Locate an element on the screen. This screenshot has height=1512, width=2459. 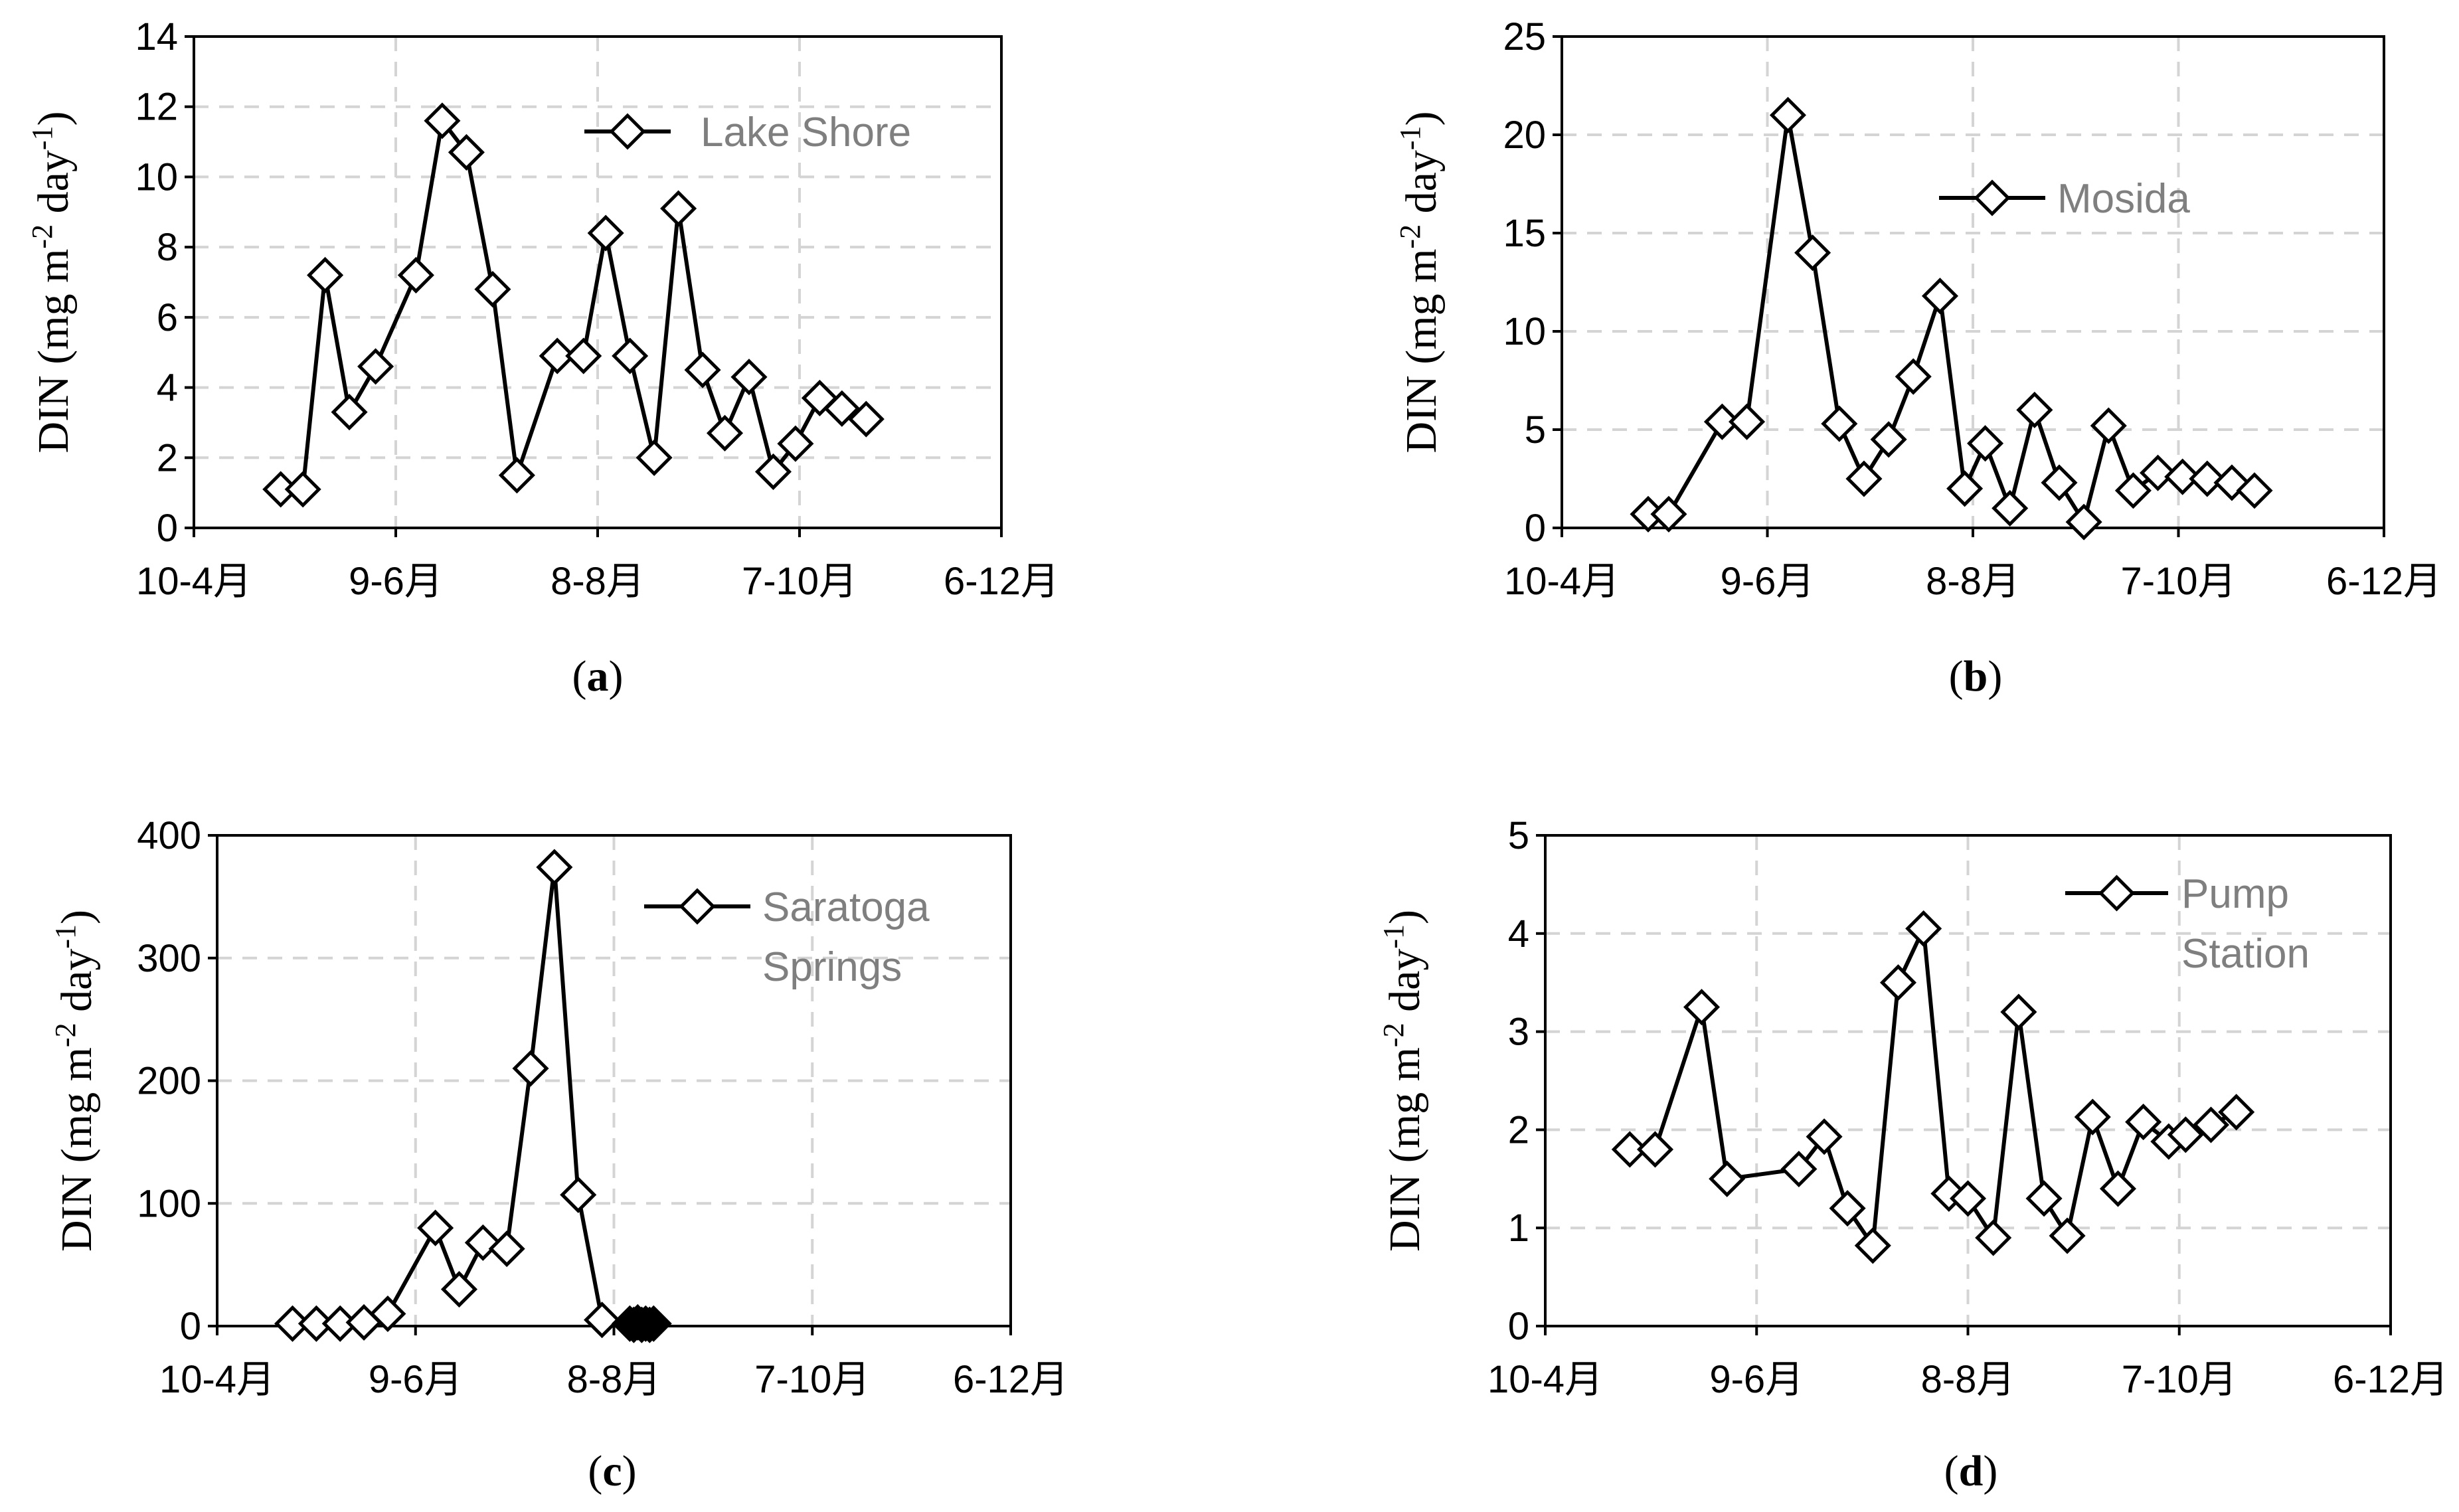
y-tick-label: 10 is located at coordinates (156, 177).